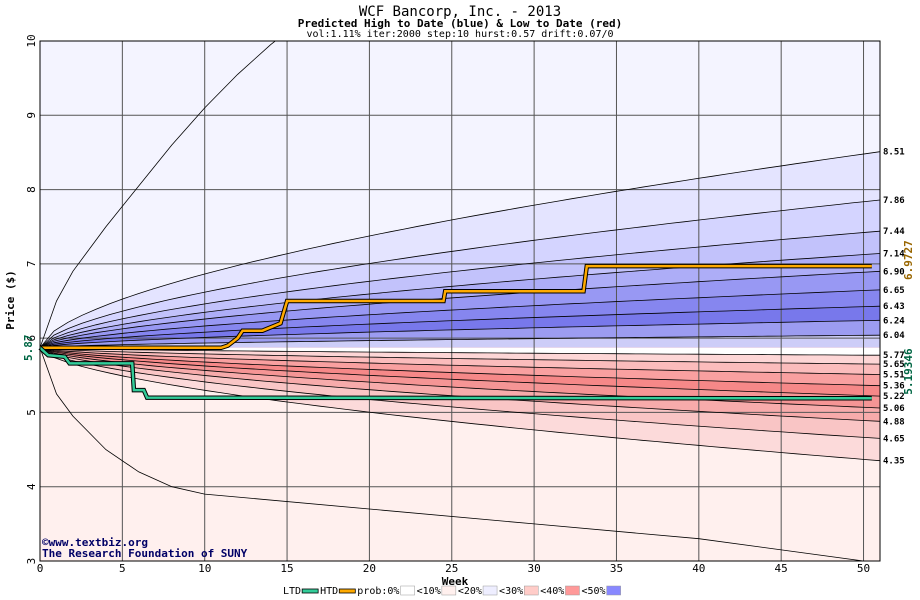  Describe the element at coordinates (31, 189) in the screenshot. I see `y-tick-label: 8` at that location.